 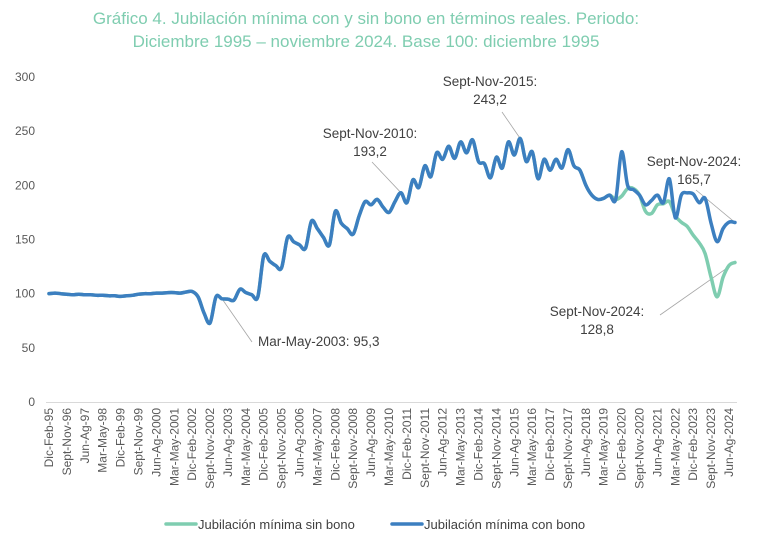 What do you see at coordinates (504, 524) in the screenshot?
I see `legend-label-con-bono: Jubilación mínima con bono` at bounding box center [504, 524].